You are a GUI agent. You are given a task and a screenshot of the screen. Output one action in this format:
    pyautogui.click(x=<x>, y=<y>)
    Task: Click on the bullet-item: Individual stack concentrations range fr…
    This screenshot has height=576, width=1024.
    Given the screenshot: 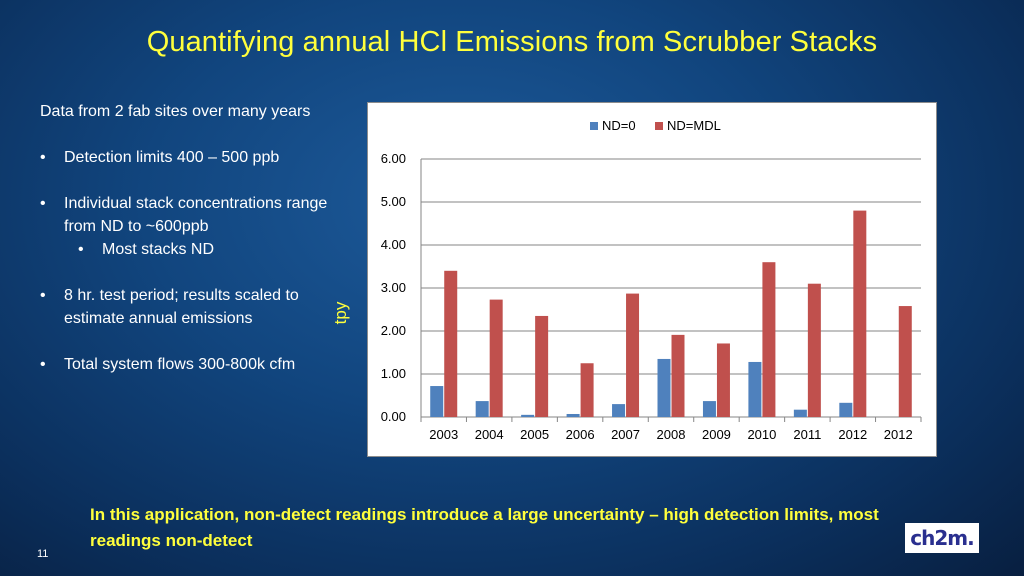 What is the action you would take?
    pyautogui.click(x=185, y=226)
    